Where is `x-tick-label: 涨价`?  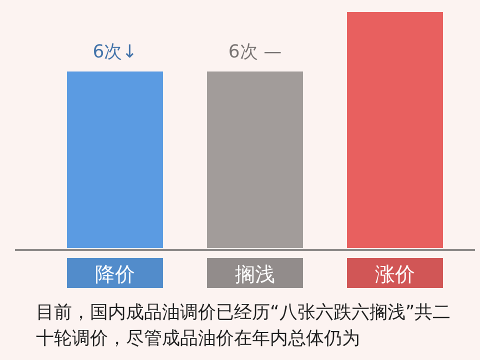
x-tick-label: 涨价 is located at coordinates (395, 274).